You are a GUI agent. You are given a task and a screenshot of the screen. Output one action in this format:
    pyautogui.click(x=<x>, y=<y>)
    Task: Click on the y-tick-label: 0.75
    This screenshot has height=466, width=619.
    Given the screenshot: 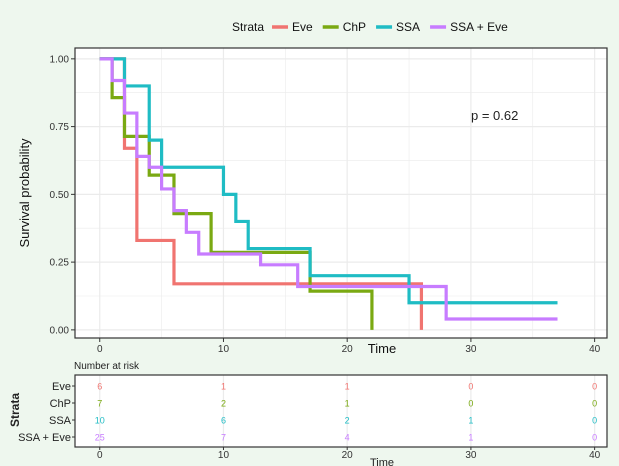 What is the action you would take?
    pyautogui.click(x=60, y=127)
    